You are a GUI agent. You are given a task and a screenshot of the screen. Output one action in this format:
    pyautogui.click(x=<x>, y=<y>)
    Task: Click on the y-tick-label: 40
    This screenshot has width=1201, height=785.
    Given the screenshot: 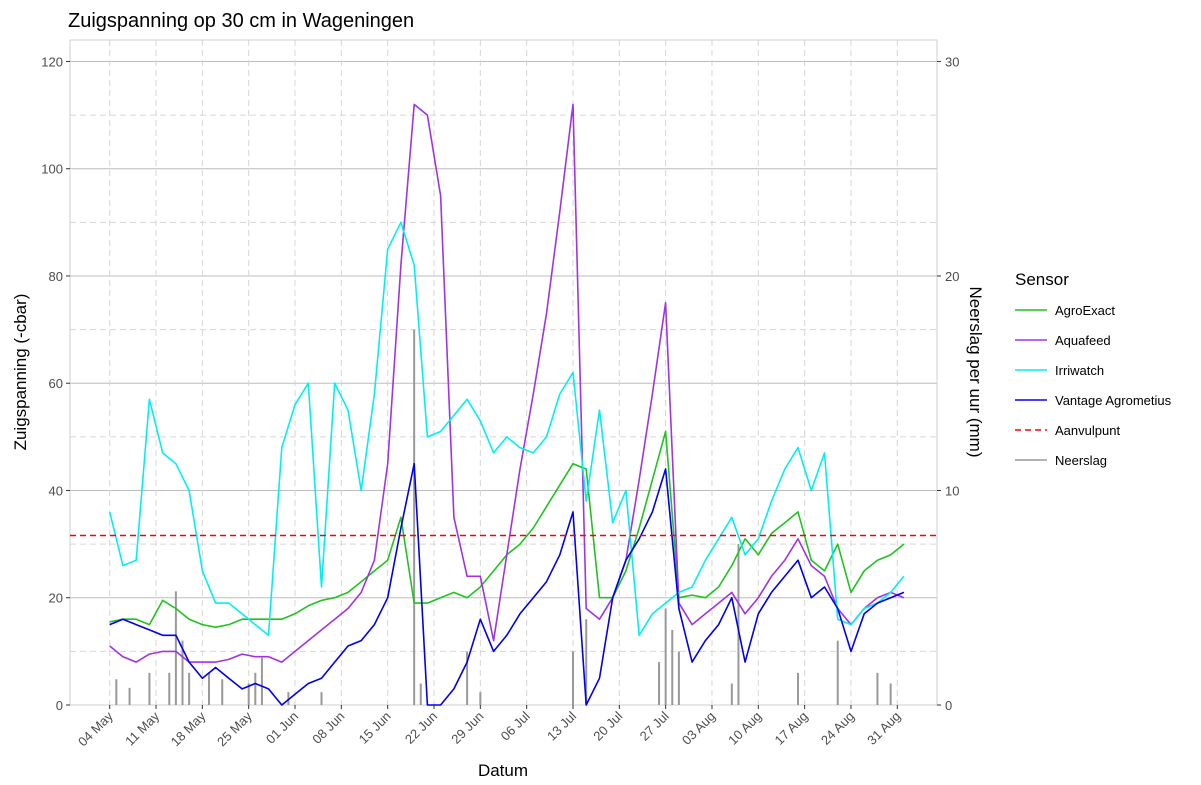 What is the action you would take?
    pyautogui.click(x=56, y=490)
    